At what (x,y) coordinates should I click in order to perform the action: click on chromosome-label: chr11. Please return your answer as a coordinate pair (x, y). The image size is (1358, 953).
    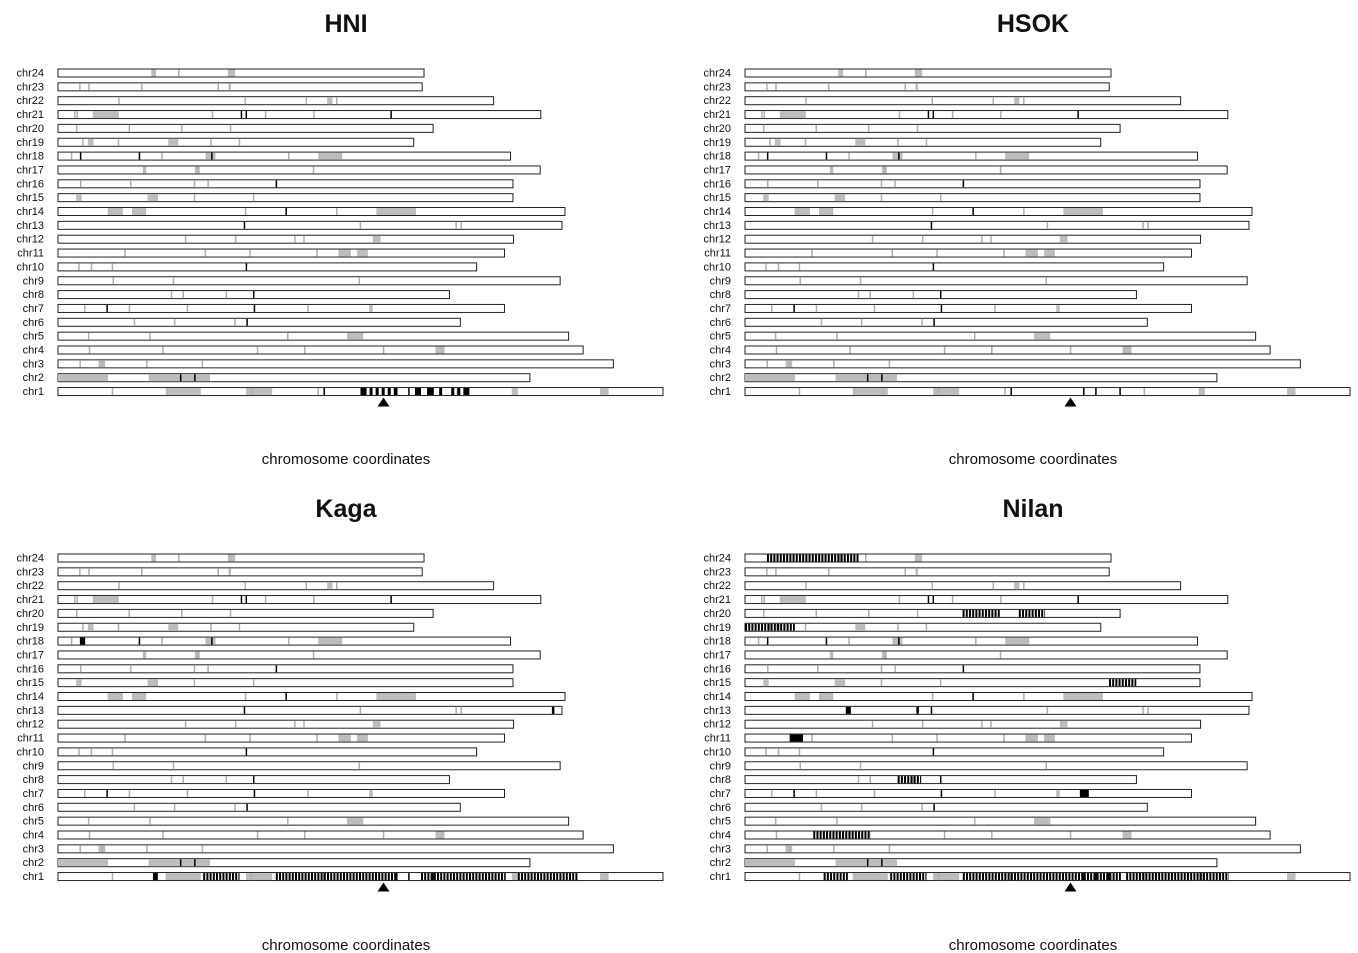
    Looking at the image, I should click on (30, 254).